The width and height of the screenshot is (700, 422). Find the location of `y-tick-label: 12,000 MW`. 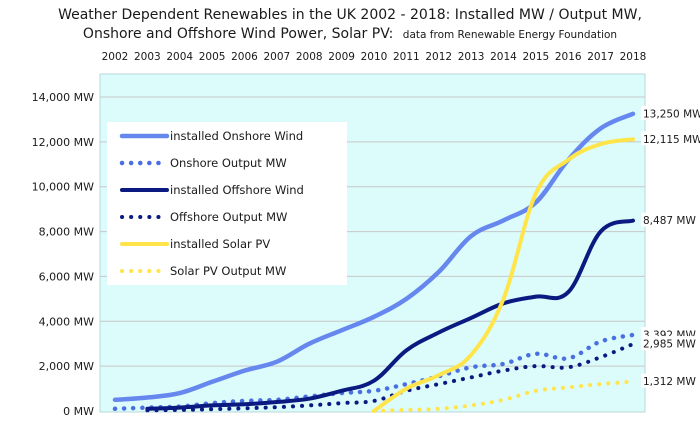

y-tick-label: 12,000 MW is located at coordinates (63, 142).